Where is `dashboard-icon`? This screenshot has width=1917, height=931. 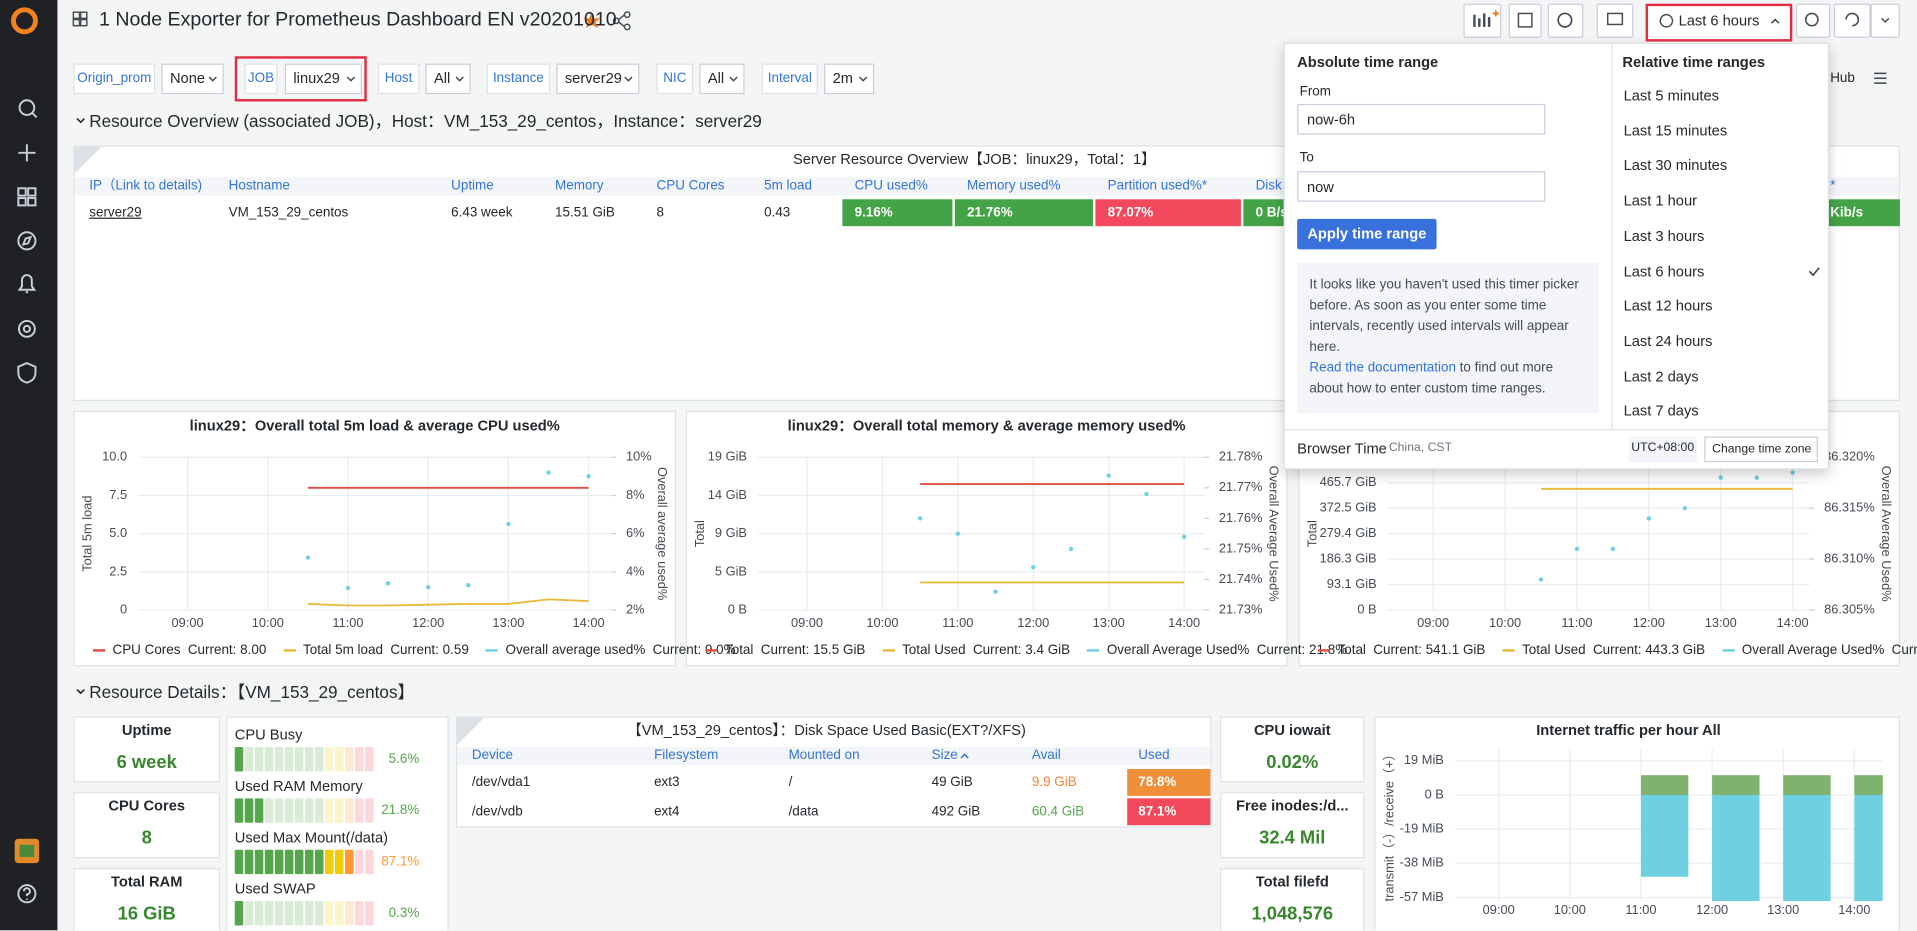 dashboard-icon is located at coordinates (83, 15).